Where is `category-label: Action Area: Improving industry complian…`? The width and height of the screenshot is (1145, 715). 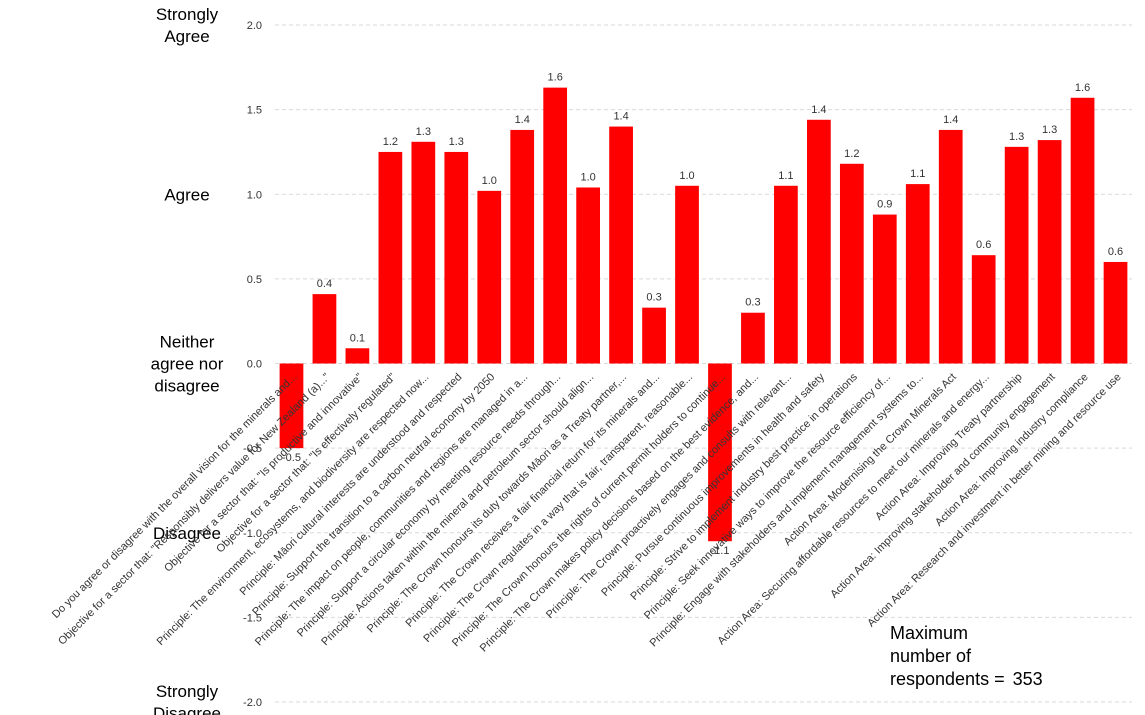 category-label: Action Area: Improving industry complian… is located at coordinates (1012, 450).